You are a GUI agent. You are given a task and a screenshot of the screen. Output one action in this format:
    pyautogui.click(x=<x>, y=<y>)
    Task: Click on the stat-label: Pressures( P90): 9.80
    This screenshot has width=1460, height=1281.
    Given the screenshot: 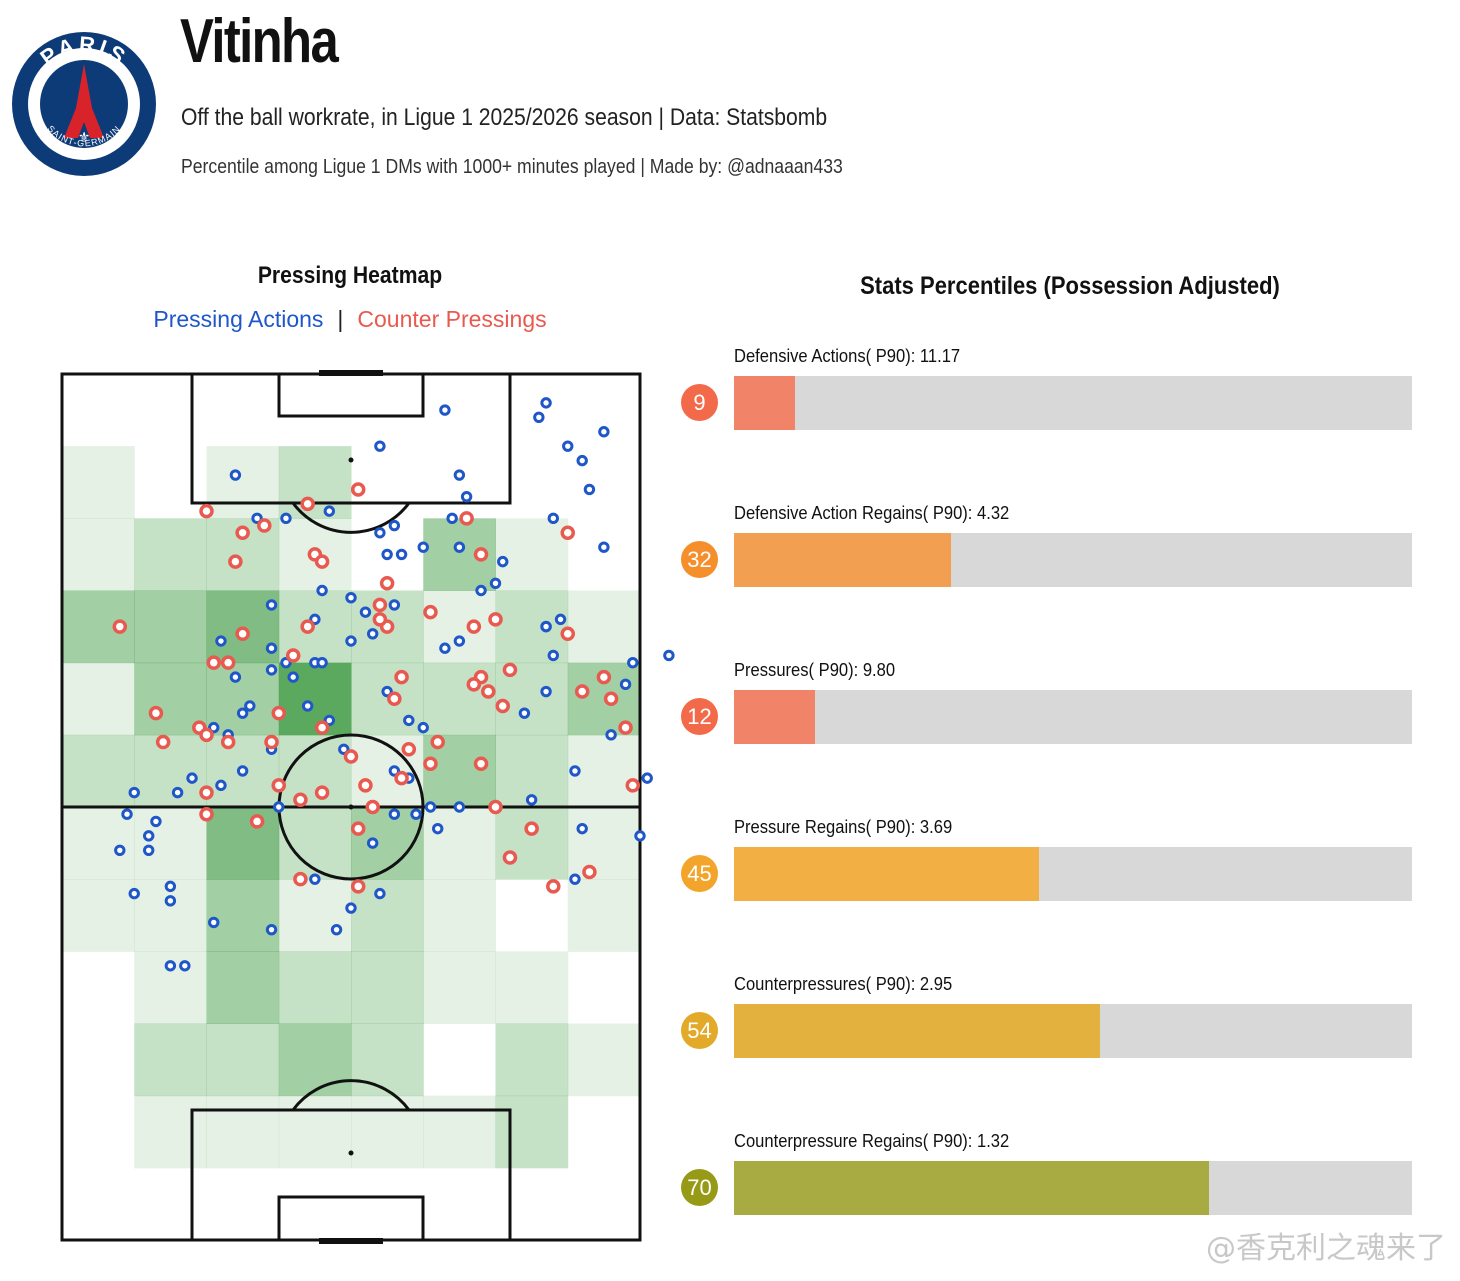 What is the action you would take?
    pyautogui.click(x=815, y=670)
    